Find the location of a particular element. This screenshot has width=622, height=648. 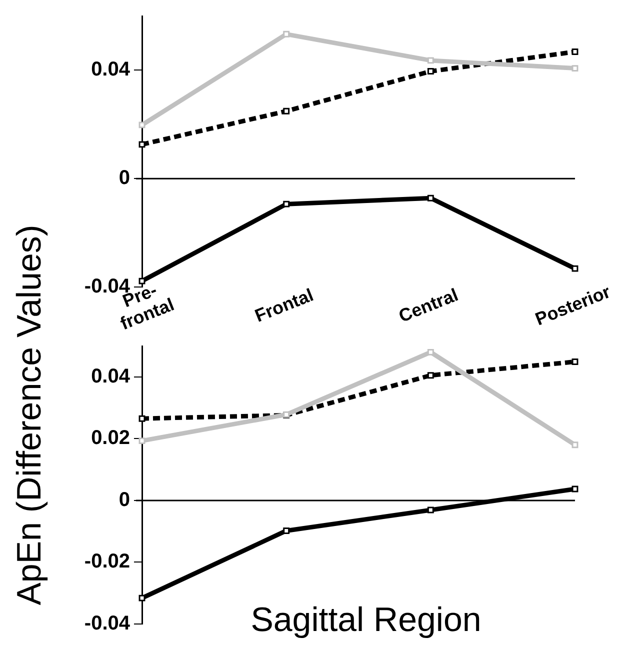

y-tick-label: -0.04 is located at coordinates (107, 623).